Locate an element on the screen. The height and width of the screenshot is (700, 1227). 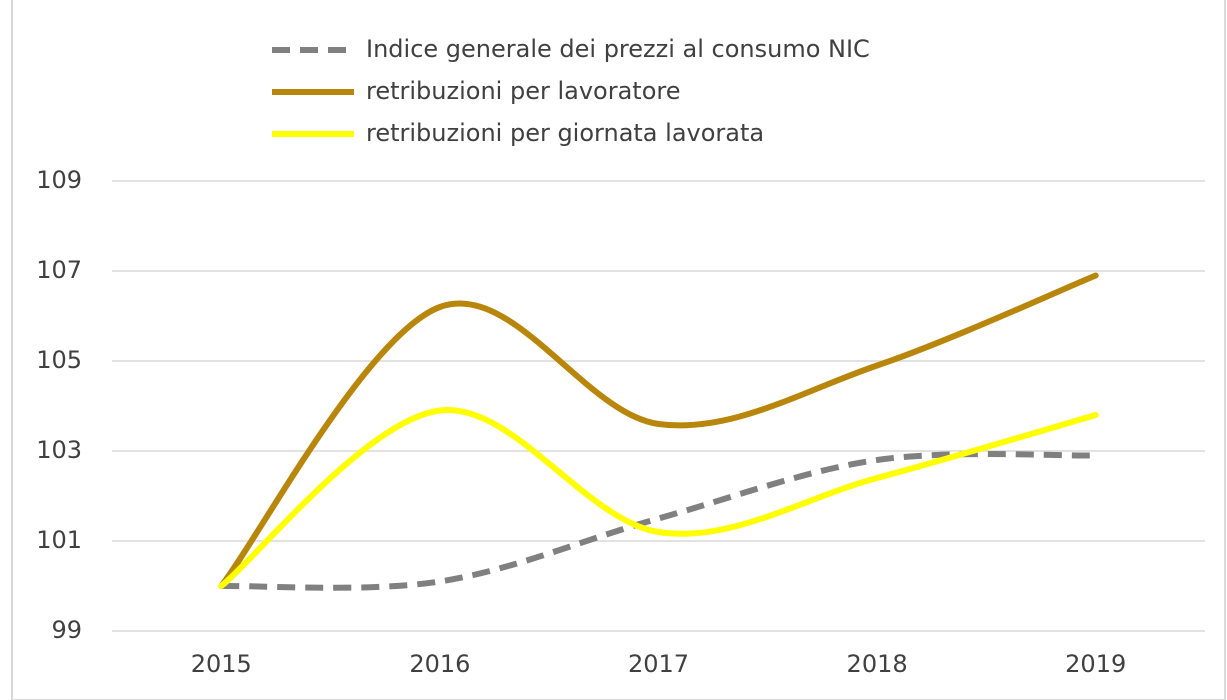
y-tick-label: 103 is located at coordinates (59, 450).